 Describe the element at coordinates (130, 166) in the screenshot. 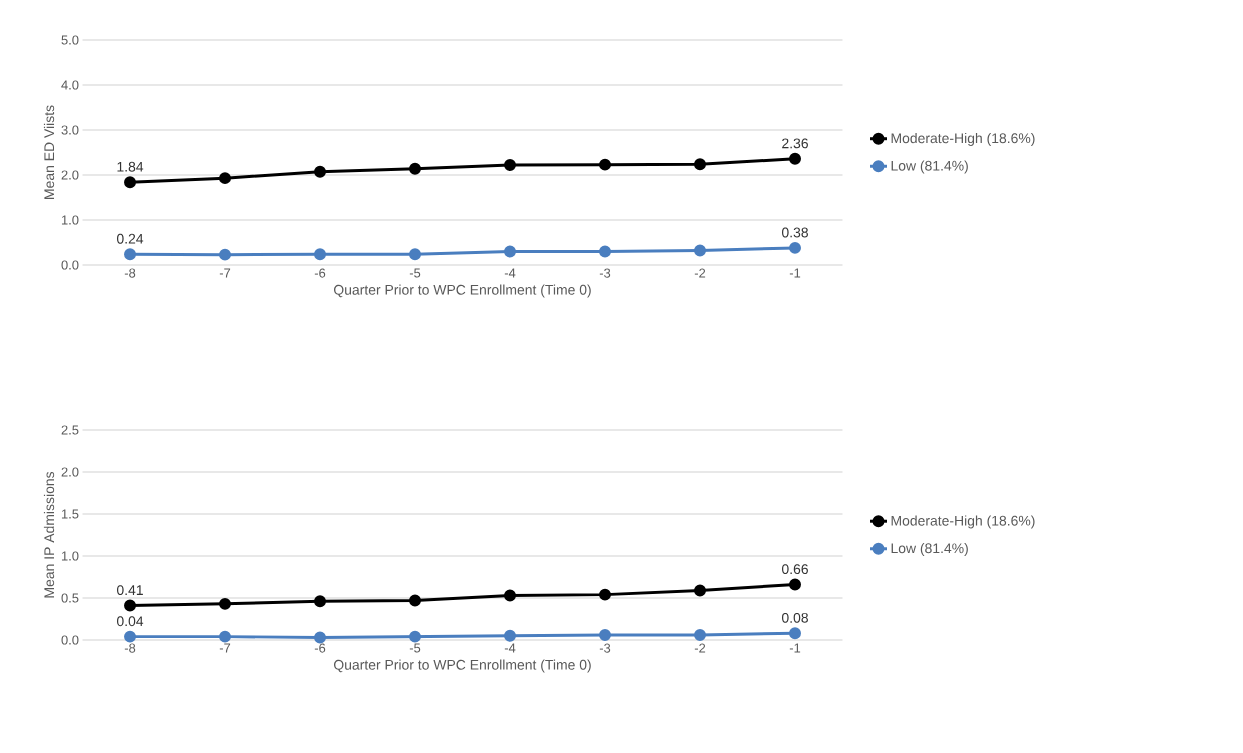

I see `data-label: 1.84` at that location.